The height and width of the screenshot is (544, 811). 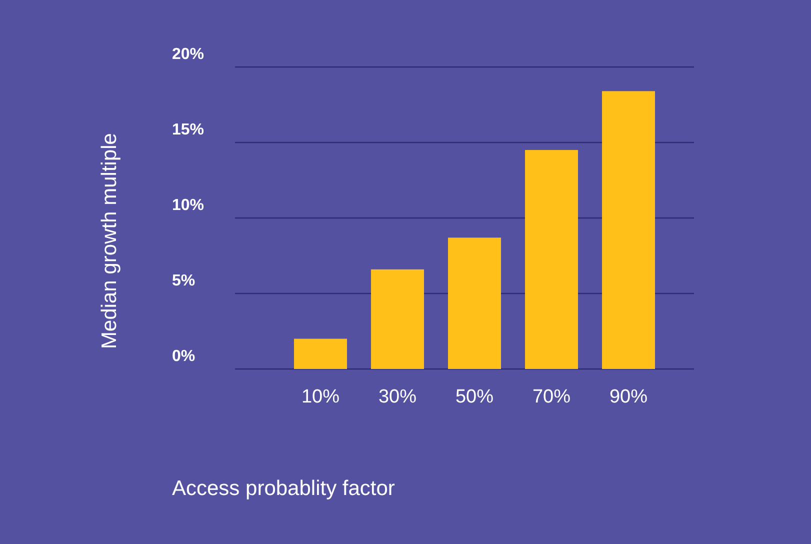 I want to click on y-tick-label: 10%, so click(x=188, y=205).